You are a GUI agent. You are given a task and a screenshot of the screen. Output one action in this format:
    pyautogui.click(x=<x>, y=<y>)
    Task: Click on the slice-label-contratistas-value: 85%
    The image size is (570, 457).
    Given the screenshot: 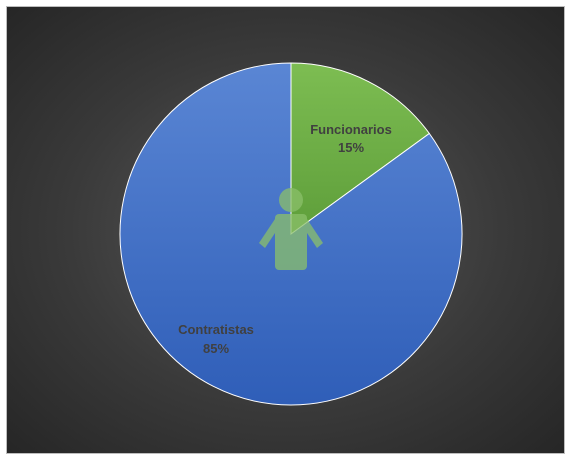 What is the action you would take?
    pyautogui.click(x=216, y=348)
    